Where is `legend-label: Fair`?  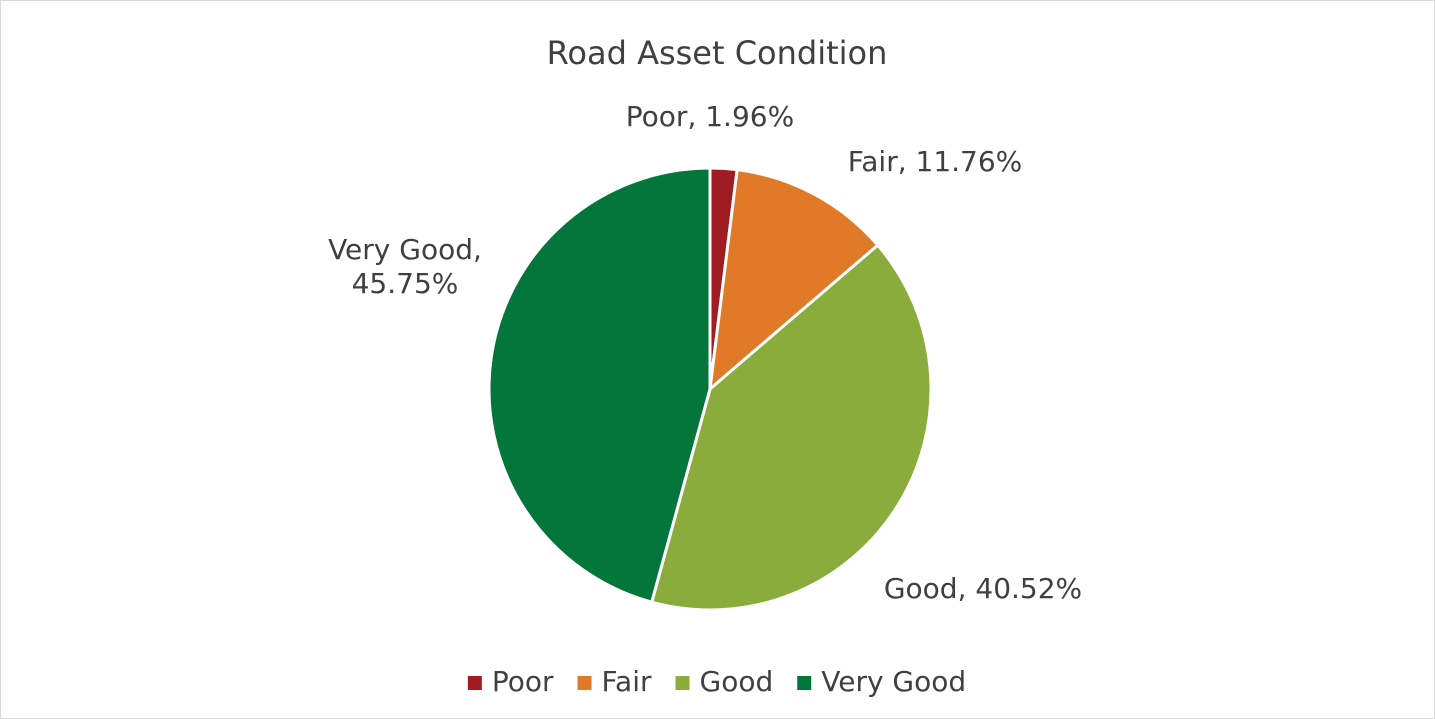
legend-label: Fair is located at coordinates (627, 681).